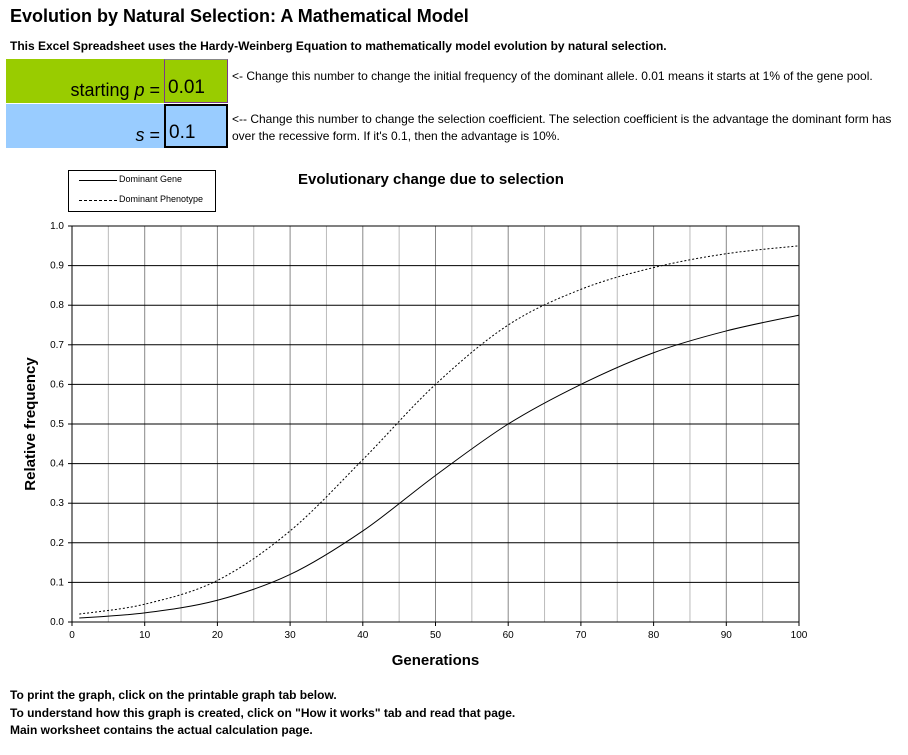 This screenshot has height=755, width=908. I want to click on chart-title: Evolutionary change due to selection, so click(431, 179).